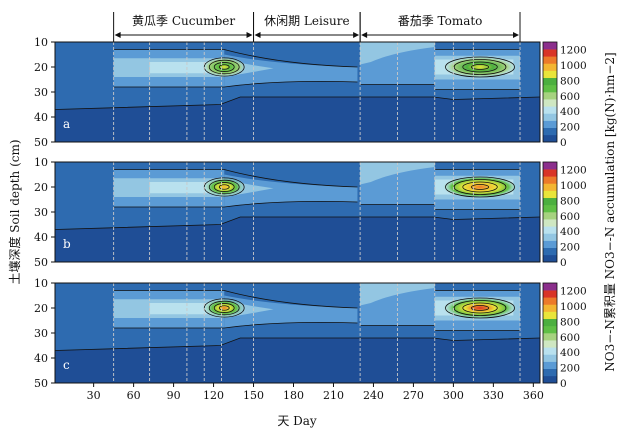 This screenshot has height=433, width=630. Describe the element at coordinates (413, 395) in the screenshot. I see `x-tick-label: 270` at that location.